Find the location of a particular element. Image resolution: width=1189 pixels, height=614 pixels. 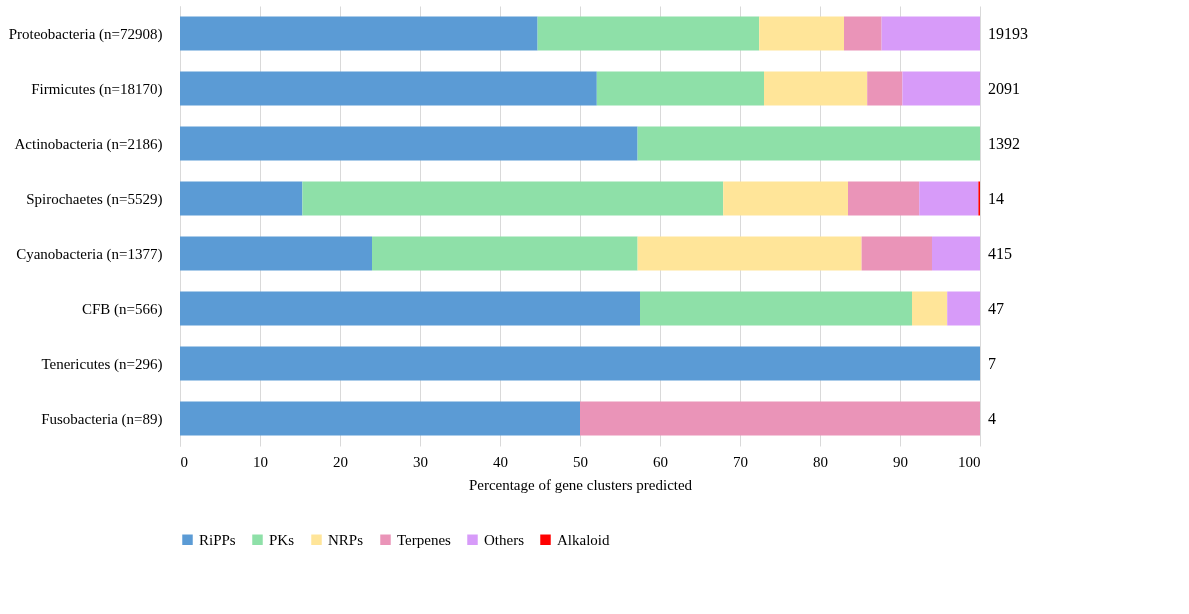

y-tick-label: Tenericutes (n=296) is located at coordinates (102, 364).